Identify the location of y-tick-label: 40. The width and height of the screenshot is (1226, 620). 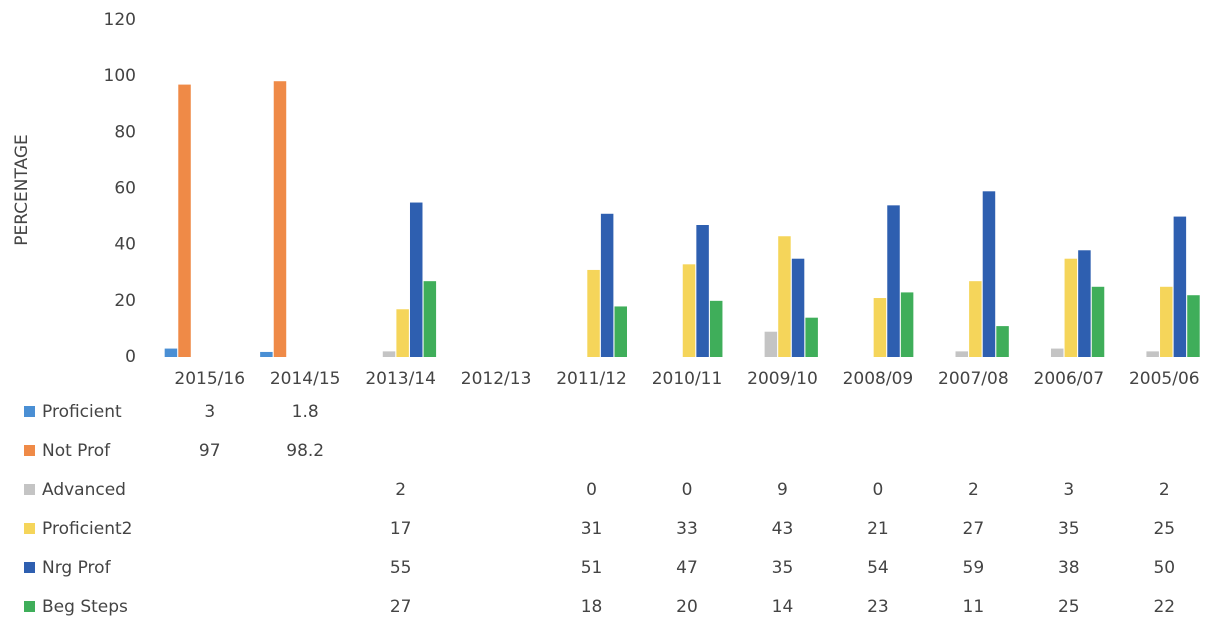
(125, 245).